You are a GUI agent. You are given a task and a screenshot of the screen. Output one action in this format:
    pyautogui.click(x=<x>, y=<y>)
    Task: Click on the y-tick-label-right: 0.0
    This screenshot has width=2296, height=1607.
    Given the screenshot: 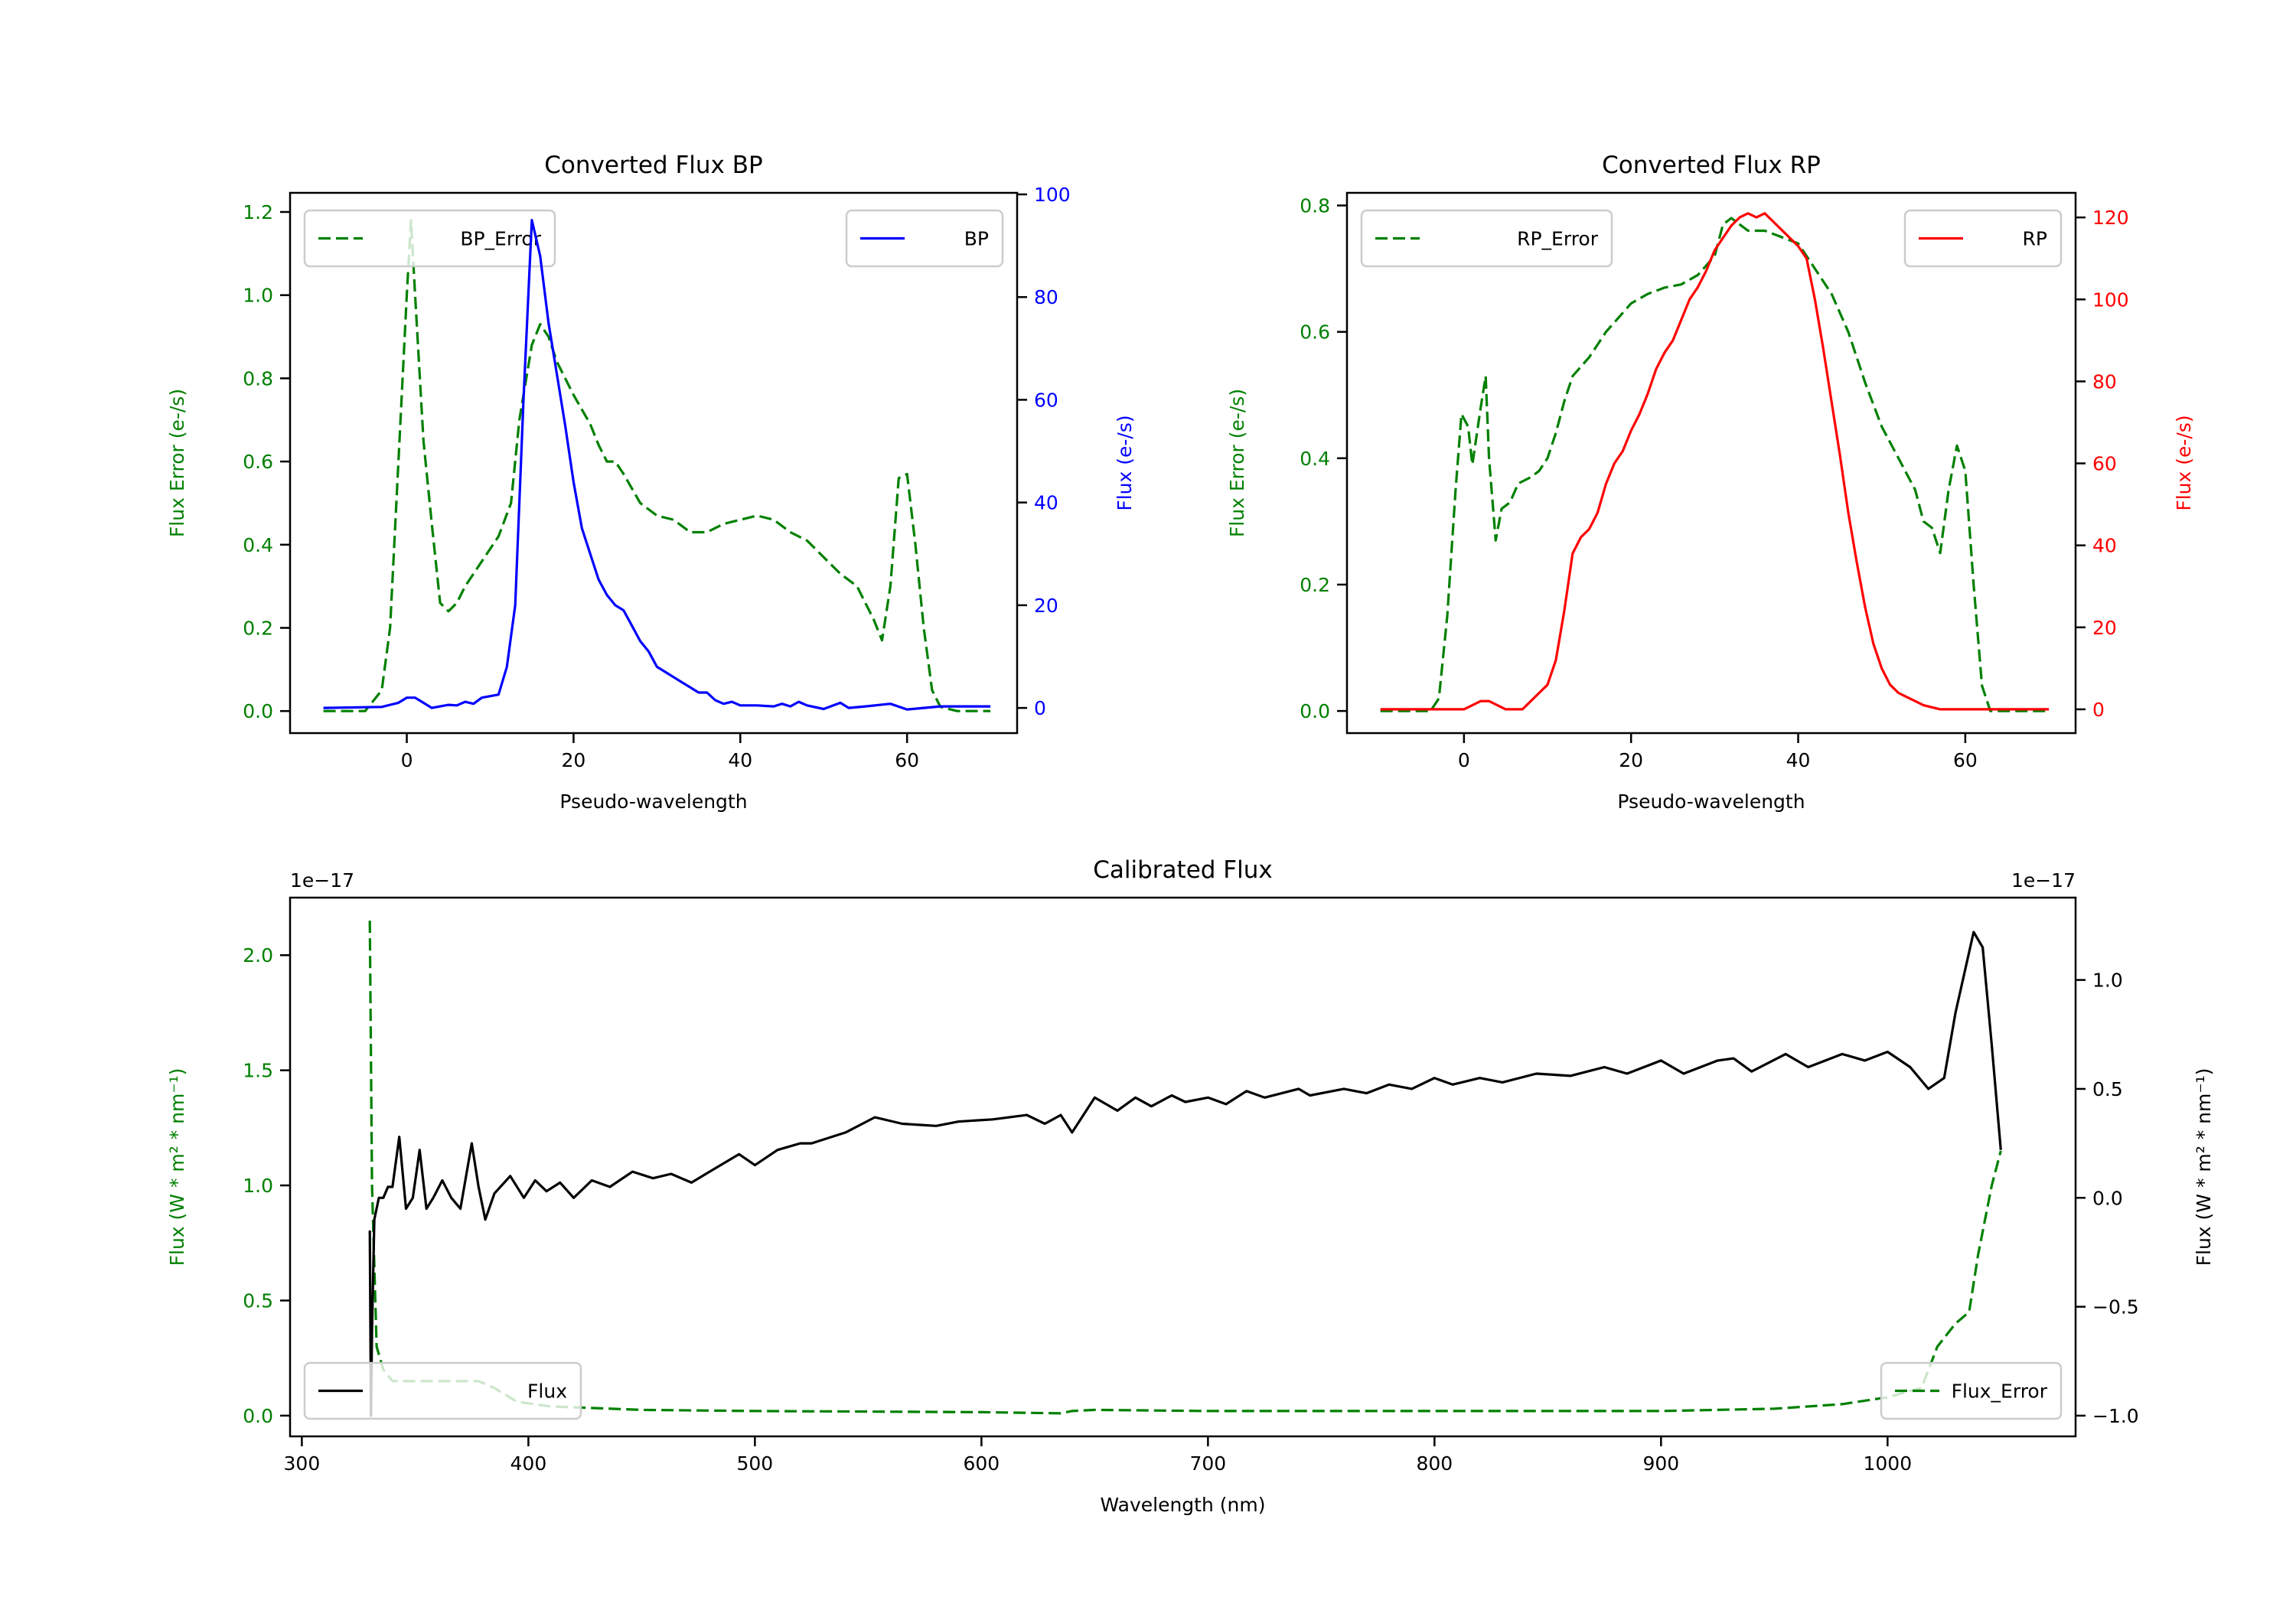 What is the action you would take?
    pyautogui.click(x=2107, y=1198)
    